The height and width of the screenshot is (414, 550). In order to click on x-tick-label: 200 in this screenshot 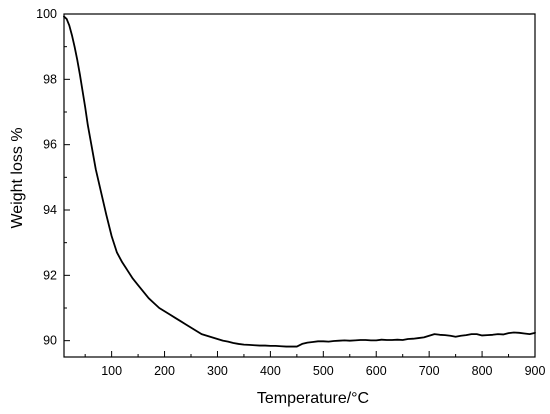, I will do `click(164, 371)`.